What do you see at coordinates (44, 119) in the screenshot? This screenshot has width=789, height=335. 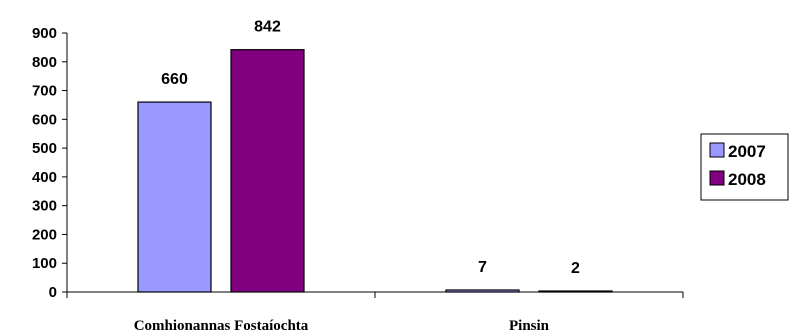 I see `y-tick-label: 600` at bounding box center [44, 119].